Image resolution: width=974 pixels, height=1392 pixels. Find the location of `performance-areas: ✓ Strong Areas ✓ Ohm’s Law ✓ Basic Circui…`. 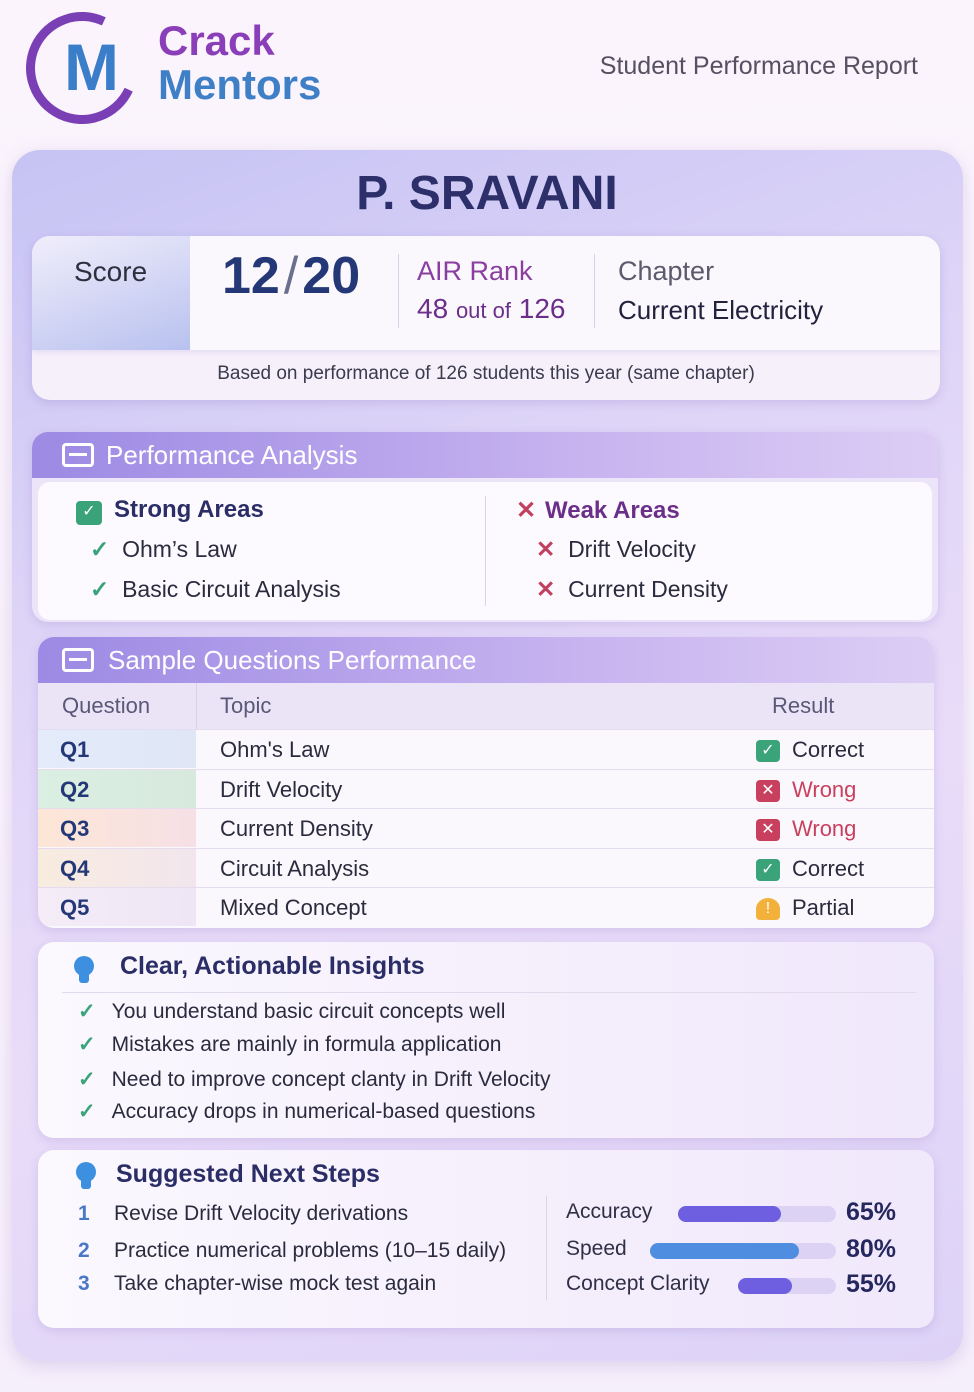

performance-areas: ✓ Strong Areas ✓ Ohm’s Law ✓ Basic Circui… is located at coordinates (485, 551).